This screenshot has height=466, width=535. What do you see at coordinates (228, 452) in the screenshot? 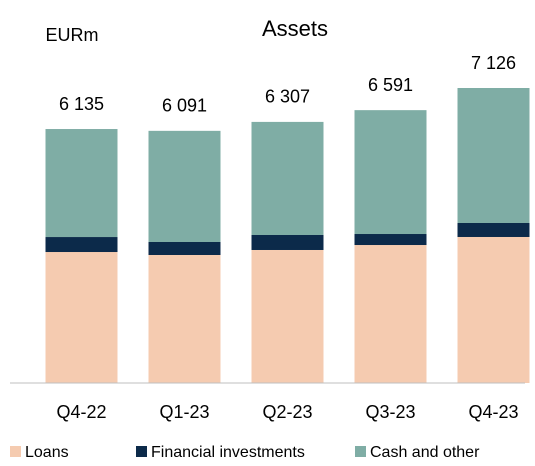
I see `legend-label: Financial investments` at bounding box center [228, 452].